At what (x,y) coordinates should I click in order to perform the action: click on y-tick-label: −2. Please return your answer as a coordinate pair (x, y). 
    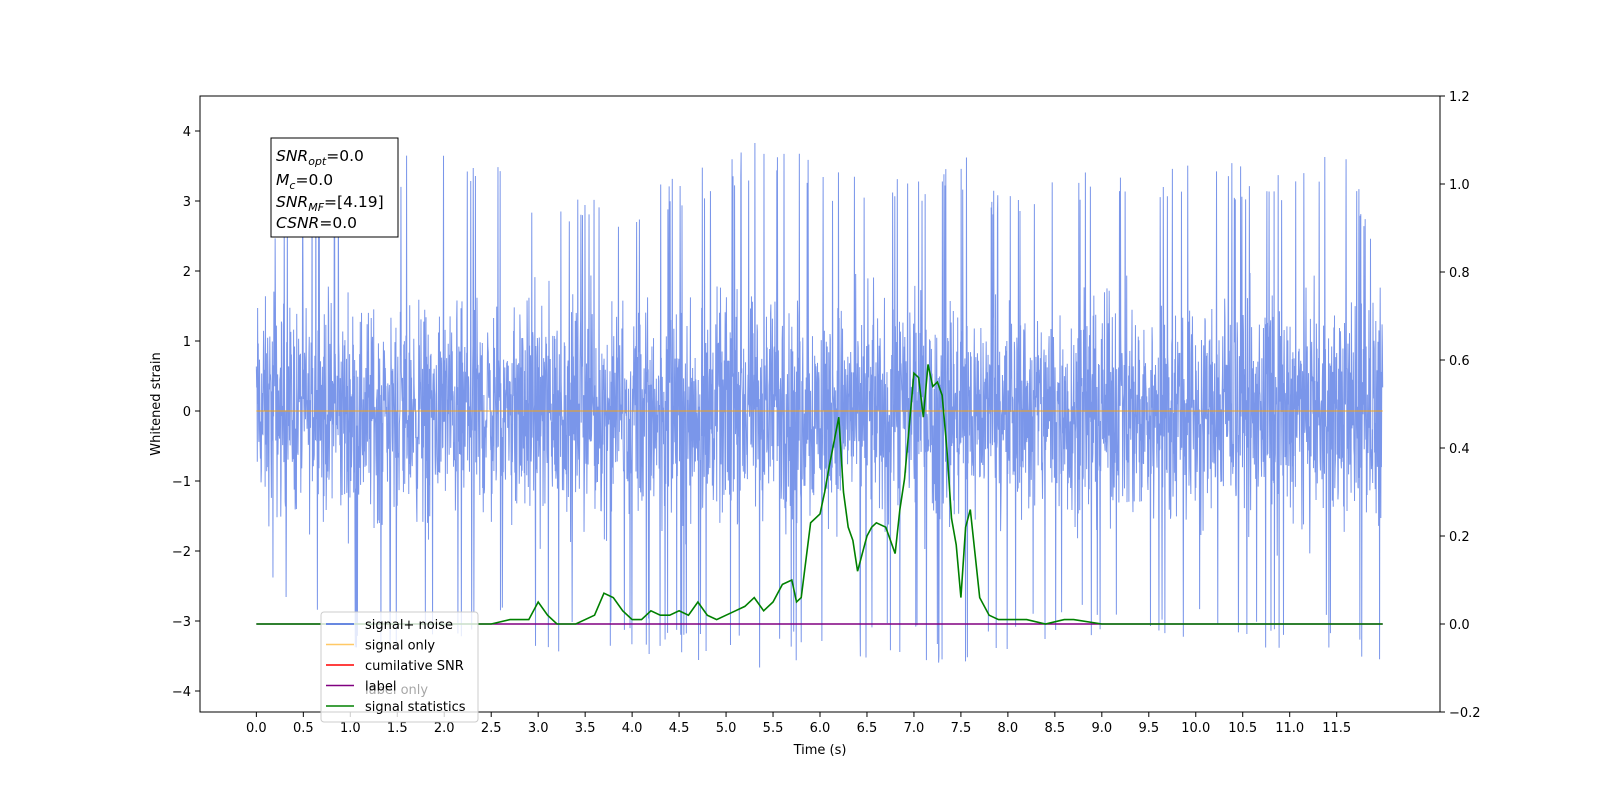
    Looking at the image, I should click on (181, 552).